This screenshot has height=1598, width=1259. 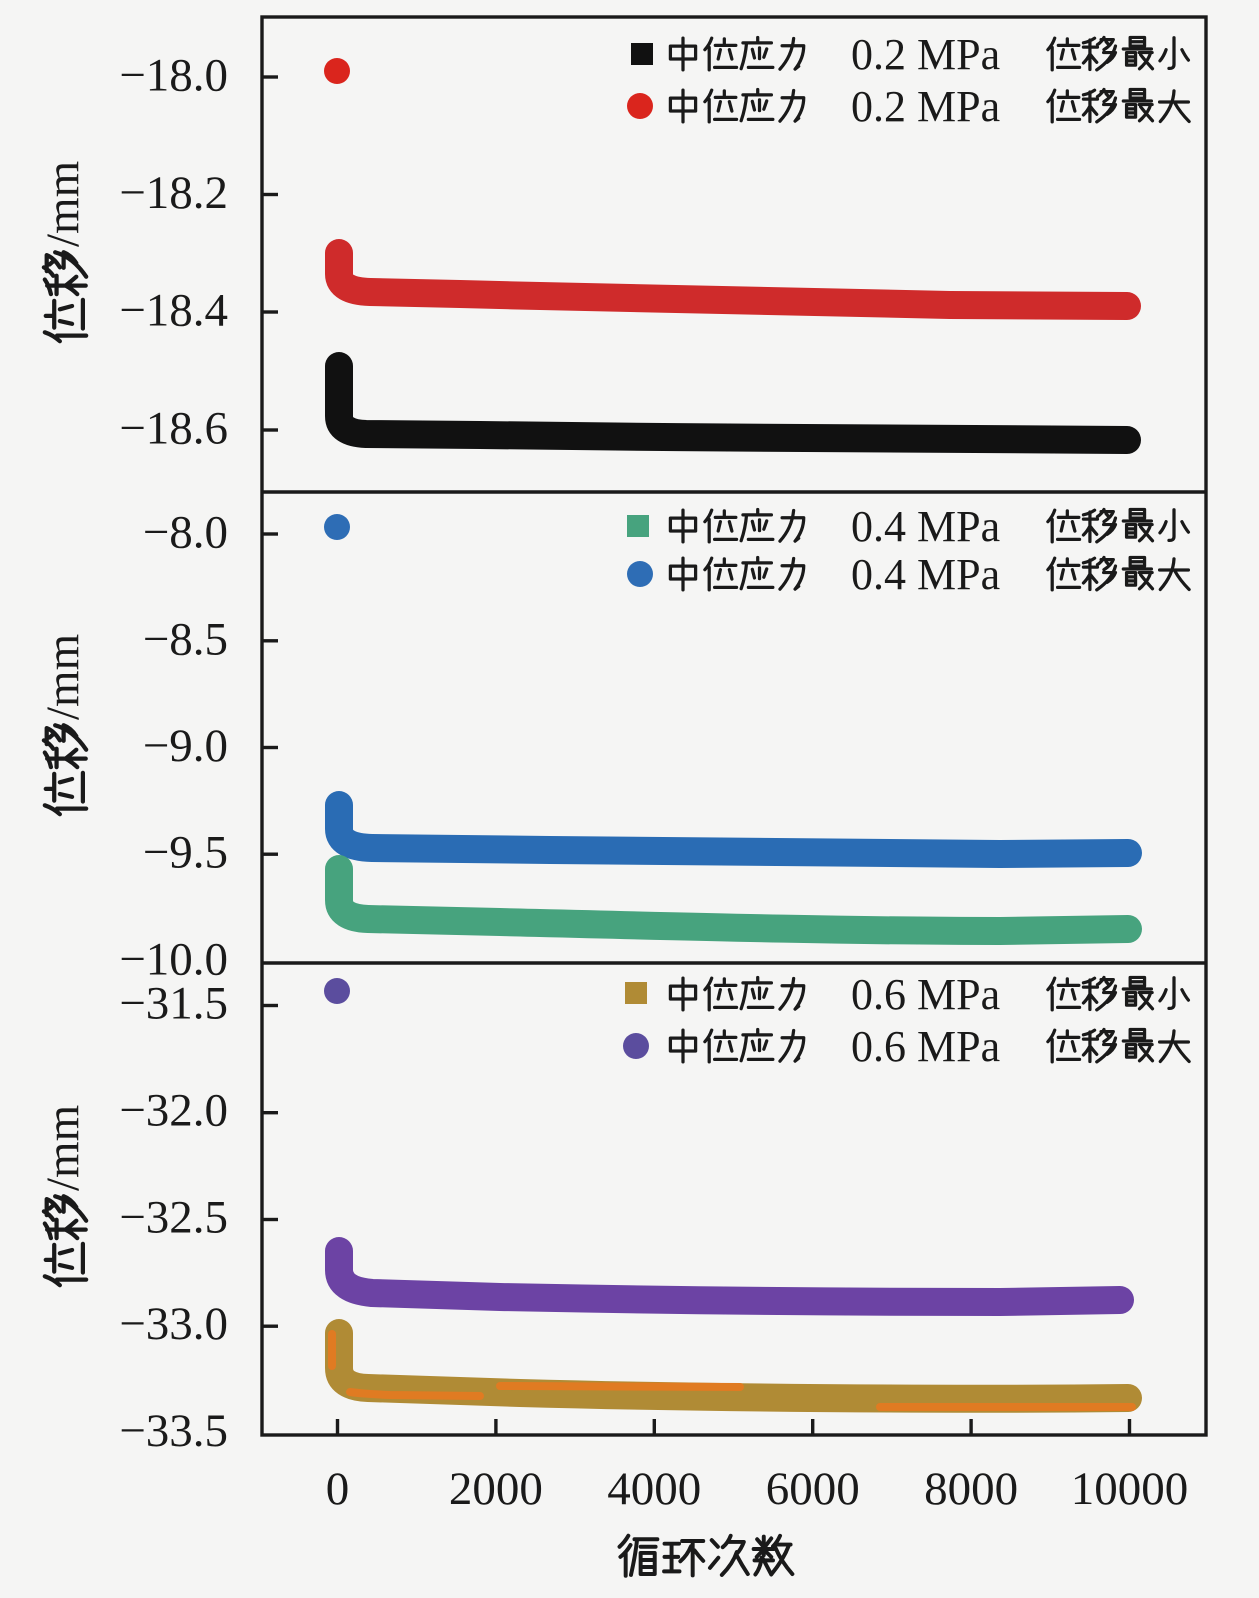 I want to click on svg-text: −8.0, so click(x=185, y=533).